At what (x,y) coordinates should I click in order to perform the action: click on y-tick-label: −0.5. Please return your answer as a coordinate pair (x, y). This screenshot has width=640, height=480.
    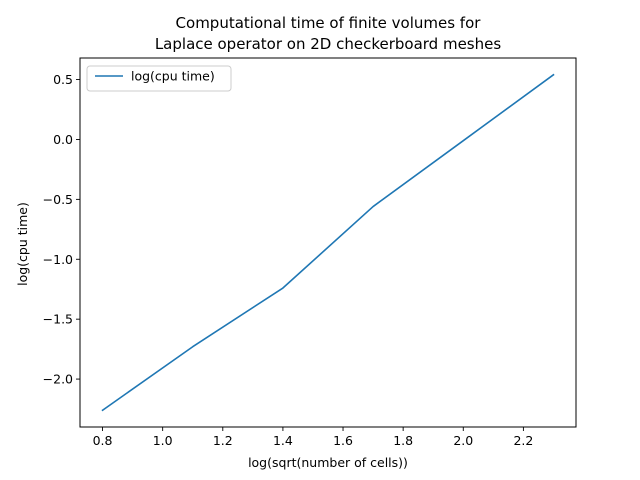
    Looking at the image, I should click on (58, 199).